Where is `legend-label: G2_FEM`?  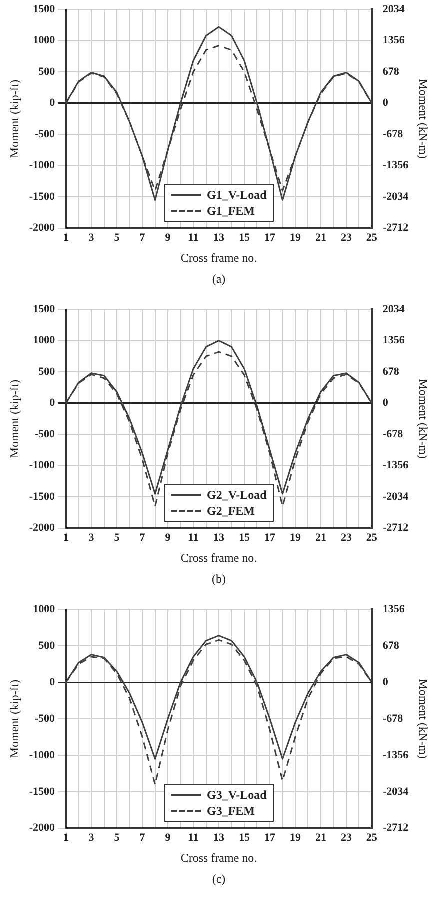 legend-label: G2_FEM is located at coordinates (231, 511).